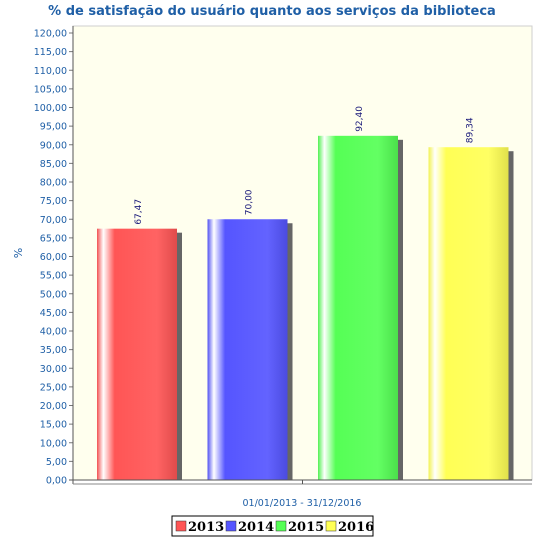 Image resolution: width=544 pixels, height=539 pixels. What do you see at coordinates (181, 526) in the screenshot?
I see `legend-swatch-2013` at bounding box center [181, 526].